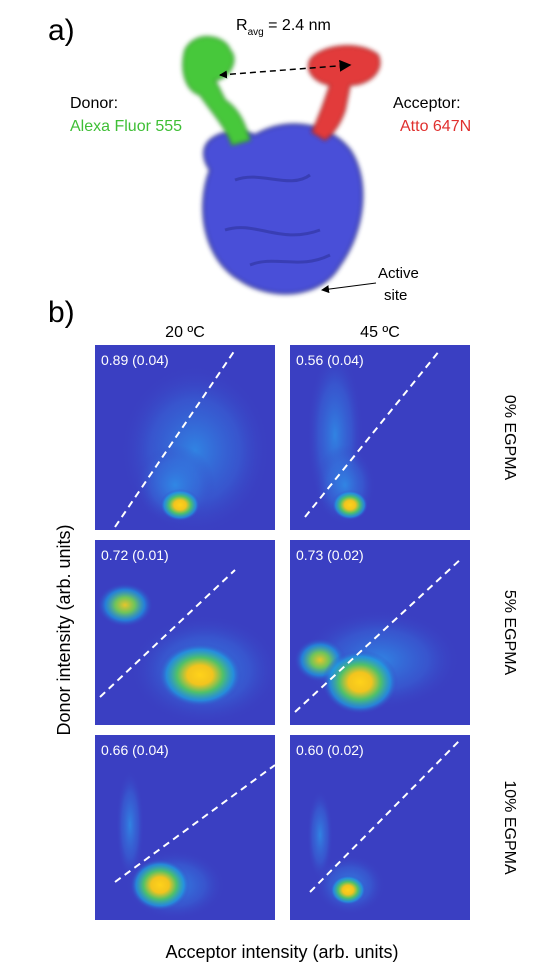 The image size is (558, 970). Describe the element at coordinates (427, 103) in the screenshot. I see `acceptor-title: Acceptor:` at that location.